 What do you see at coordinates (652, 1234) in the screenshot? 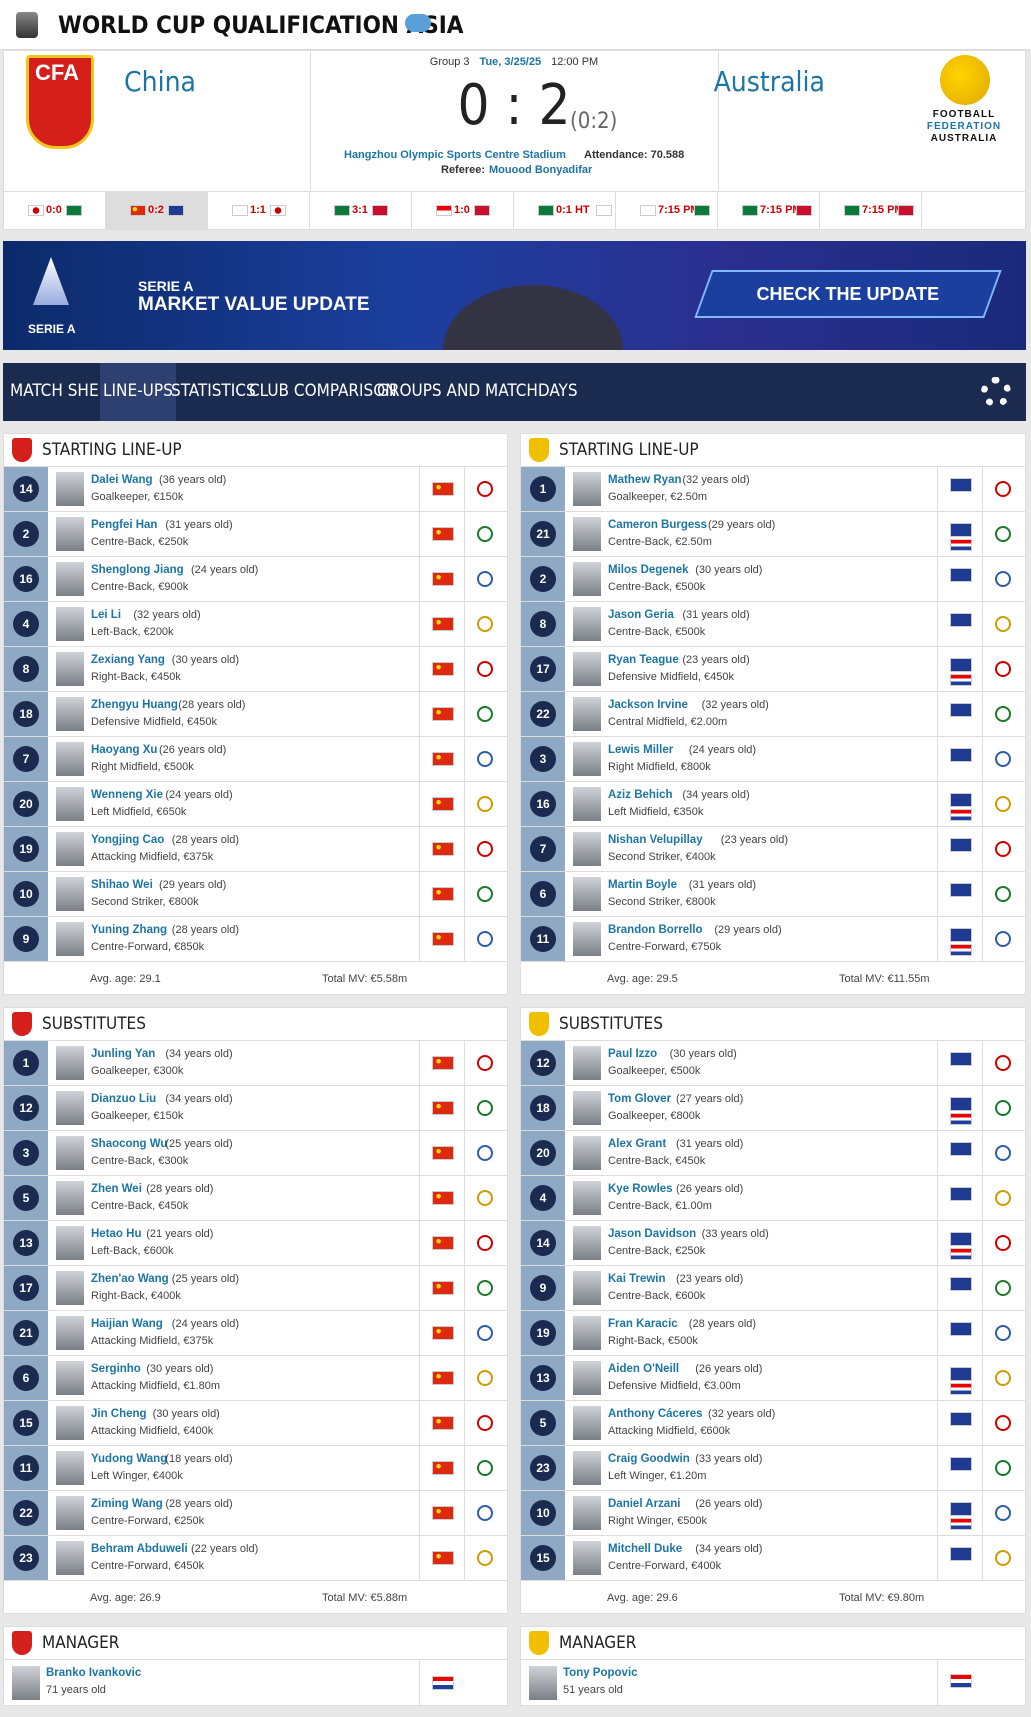
I see `player-name: Jason Davidson` at bounding box center [652, 1234].